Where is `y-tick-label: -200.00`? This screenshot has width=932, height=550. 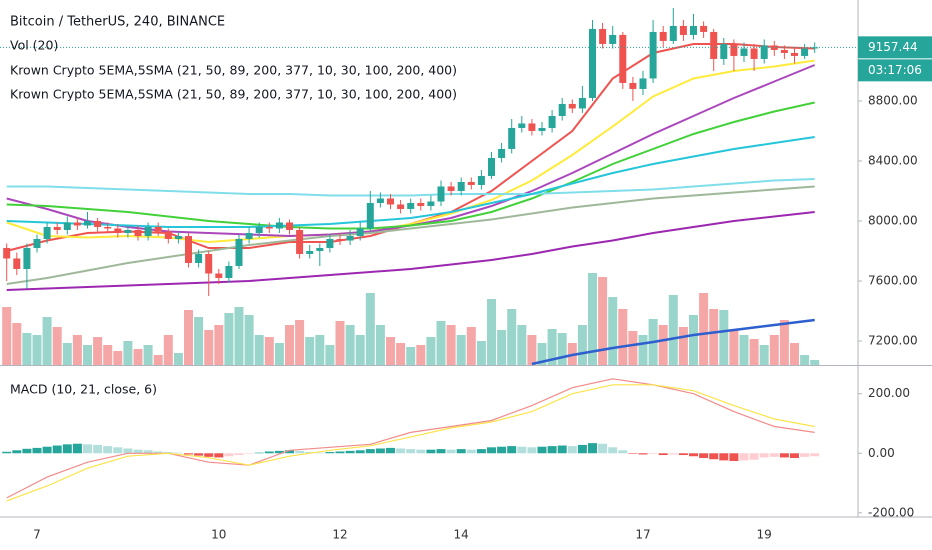
y-tick-label: -200.00 is located at coordinates (891, 512).